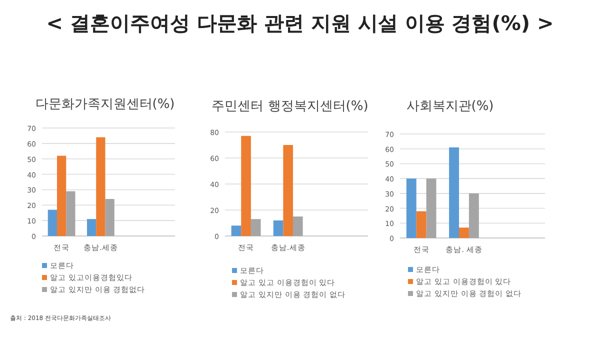 The image size is (600, 338). What do you see at coordinates (105, 104) in the screenshot?
I see `chart-title: 다문화가족지원센터(%)` at bounding box center [105, 104].